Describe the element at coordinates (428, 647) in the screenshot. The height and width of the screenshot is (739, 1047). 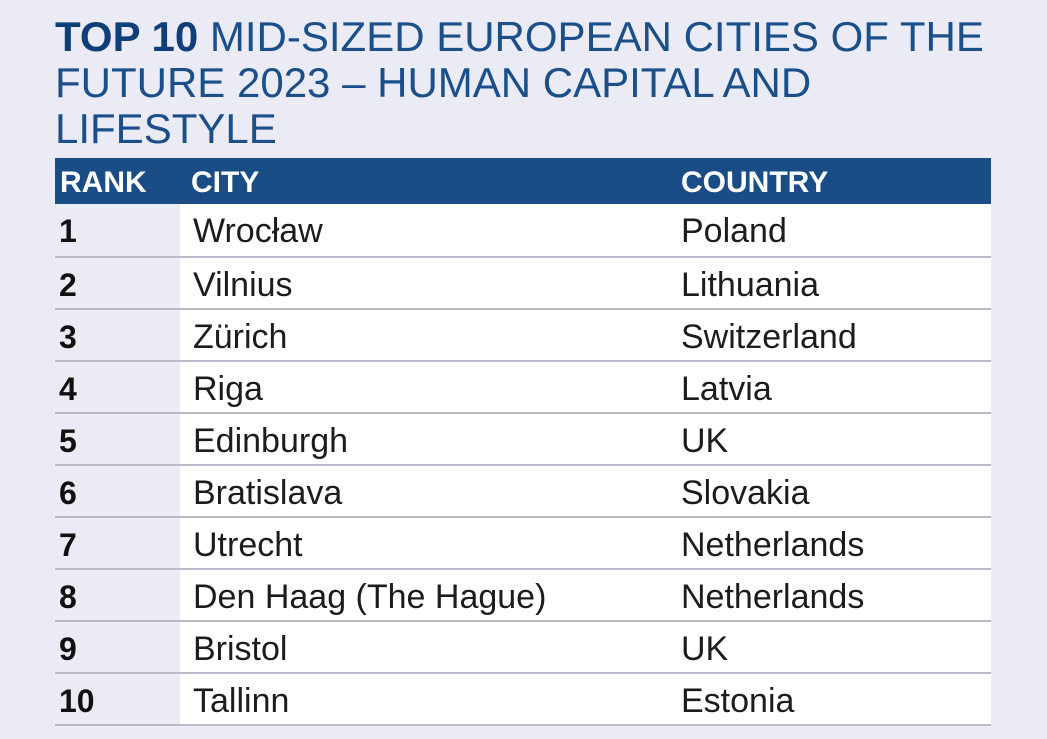
I see `city-cell: Bristol` at that location.